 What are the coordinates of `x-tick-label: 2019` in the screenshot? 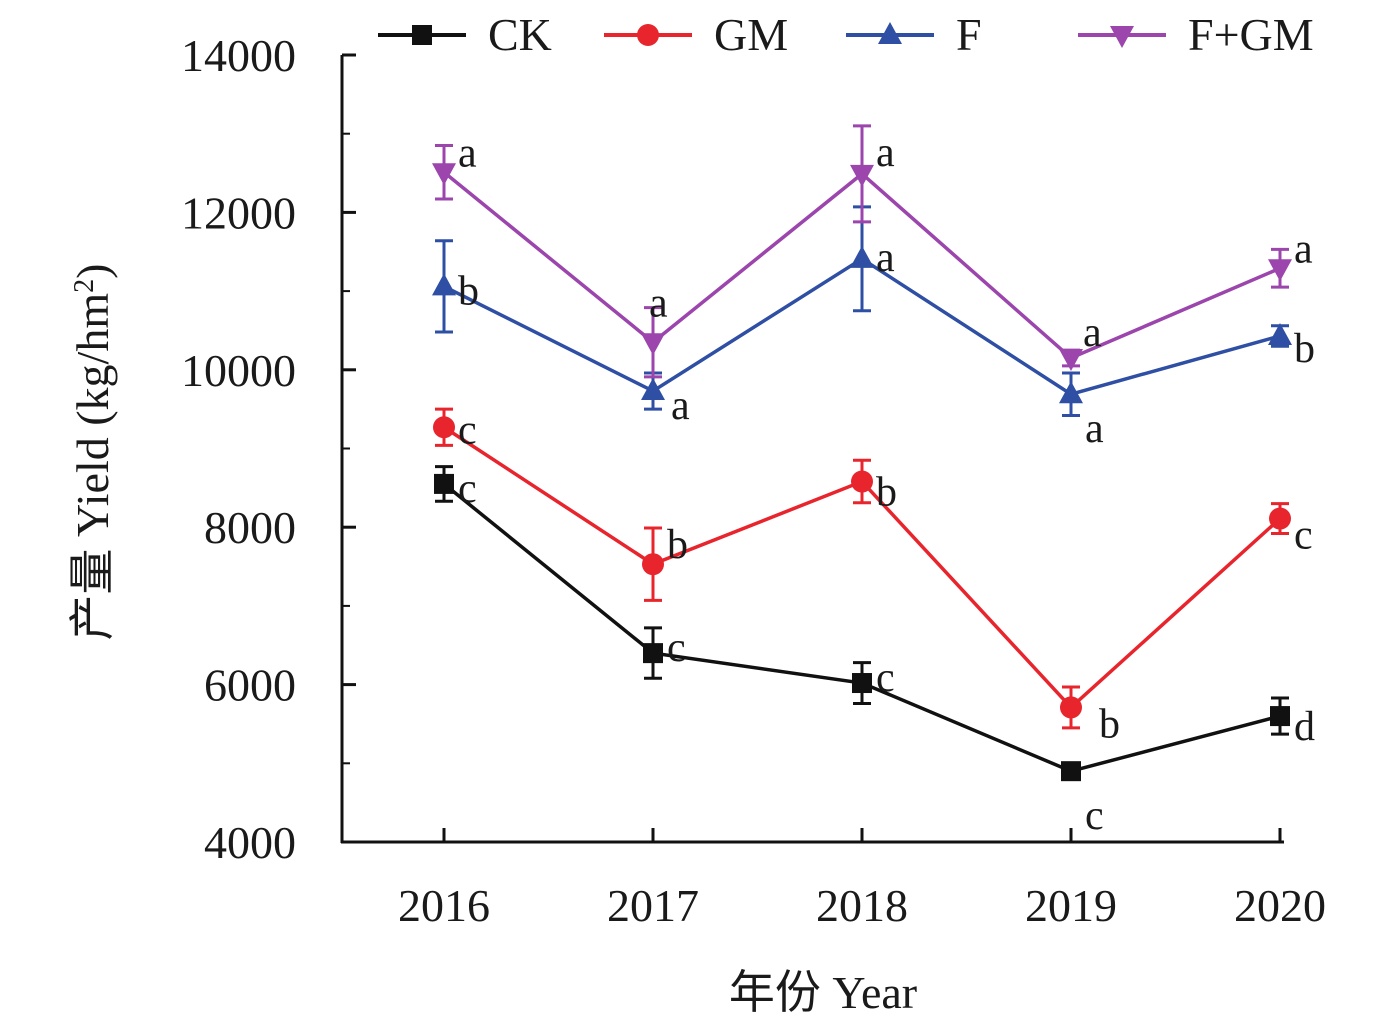 It's located at (1071, 905).